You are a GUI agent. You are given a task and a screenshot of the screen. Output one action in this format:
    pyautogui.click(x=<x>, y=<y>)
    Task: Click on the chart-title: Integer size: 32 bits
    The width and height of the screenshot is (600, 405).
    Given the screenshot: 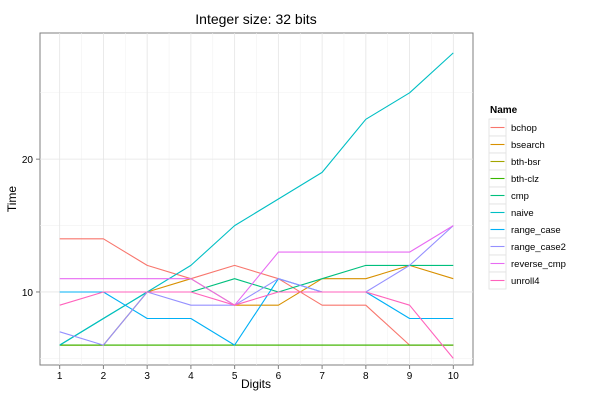 What is the action you would take?
    pyautogui.click(x=255, y=19)
    